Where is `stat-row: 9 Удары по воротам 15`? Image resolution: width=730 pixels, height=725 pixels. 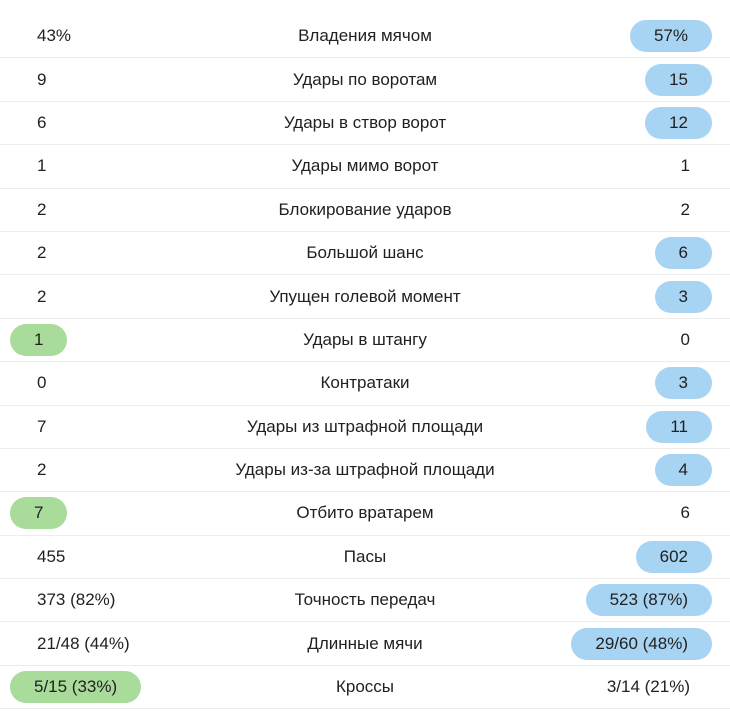 stat-row: 9 Удары по воротам 15 is located at coordinates (365, 80).